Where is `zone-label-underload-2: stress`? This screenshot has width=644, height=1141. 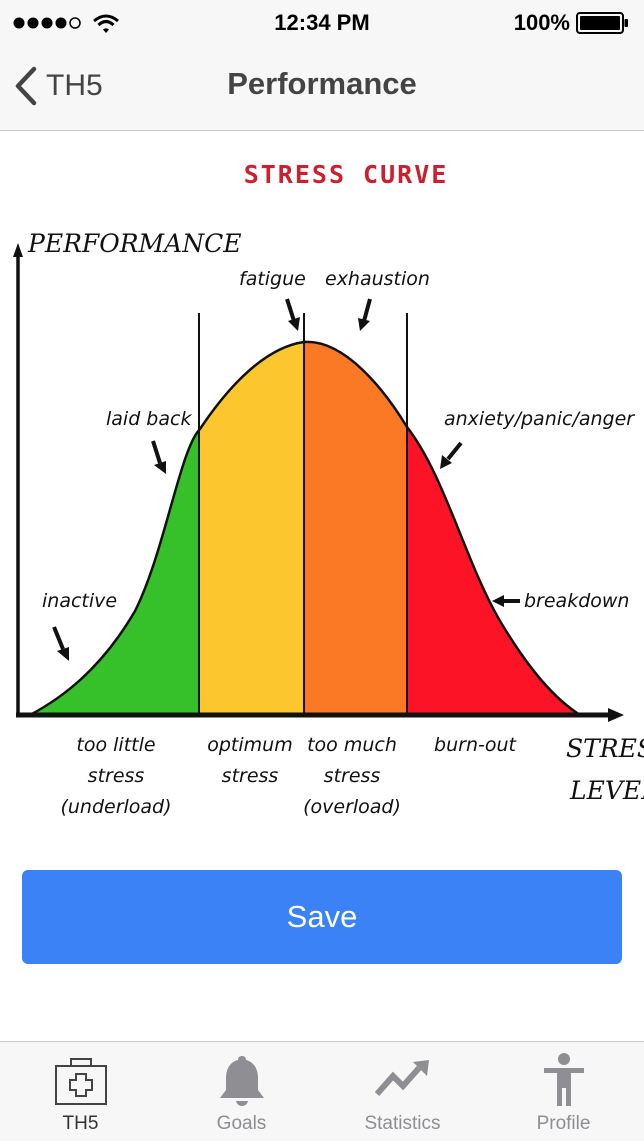 zone-label-underload-2: stress is located at coordinates (116, 776).